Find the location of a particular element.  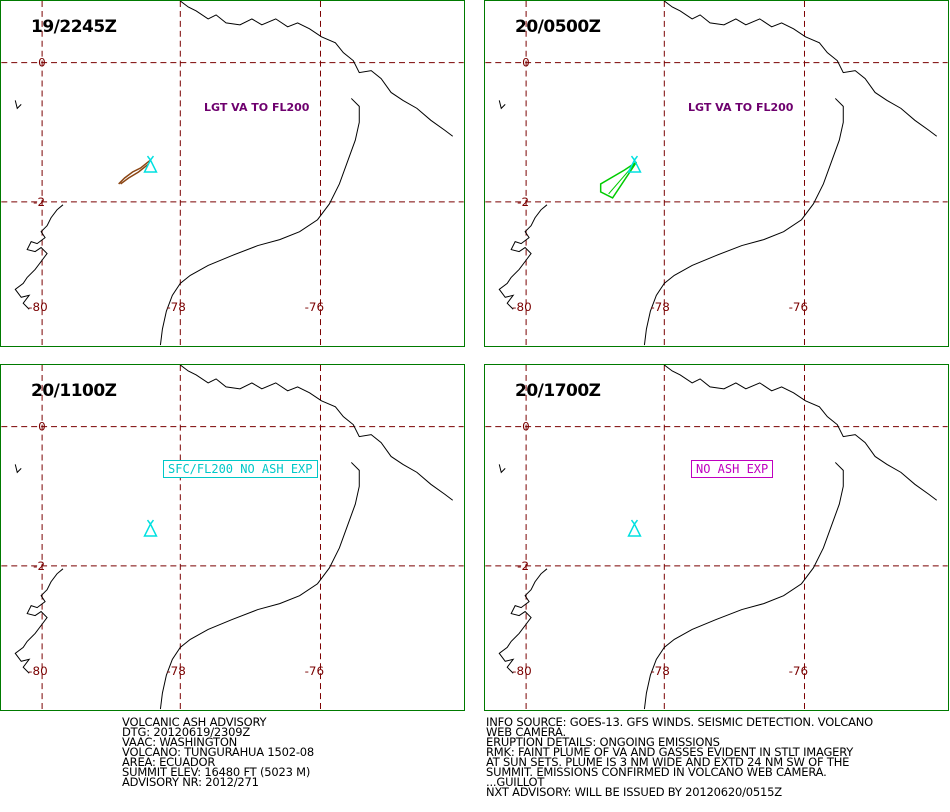

valid-time-label: 20/0500Z is located at coordinates (558, 27).